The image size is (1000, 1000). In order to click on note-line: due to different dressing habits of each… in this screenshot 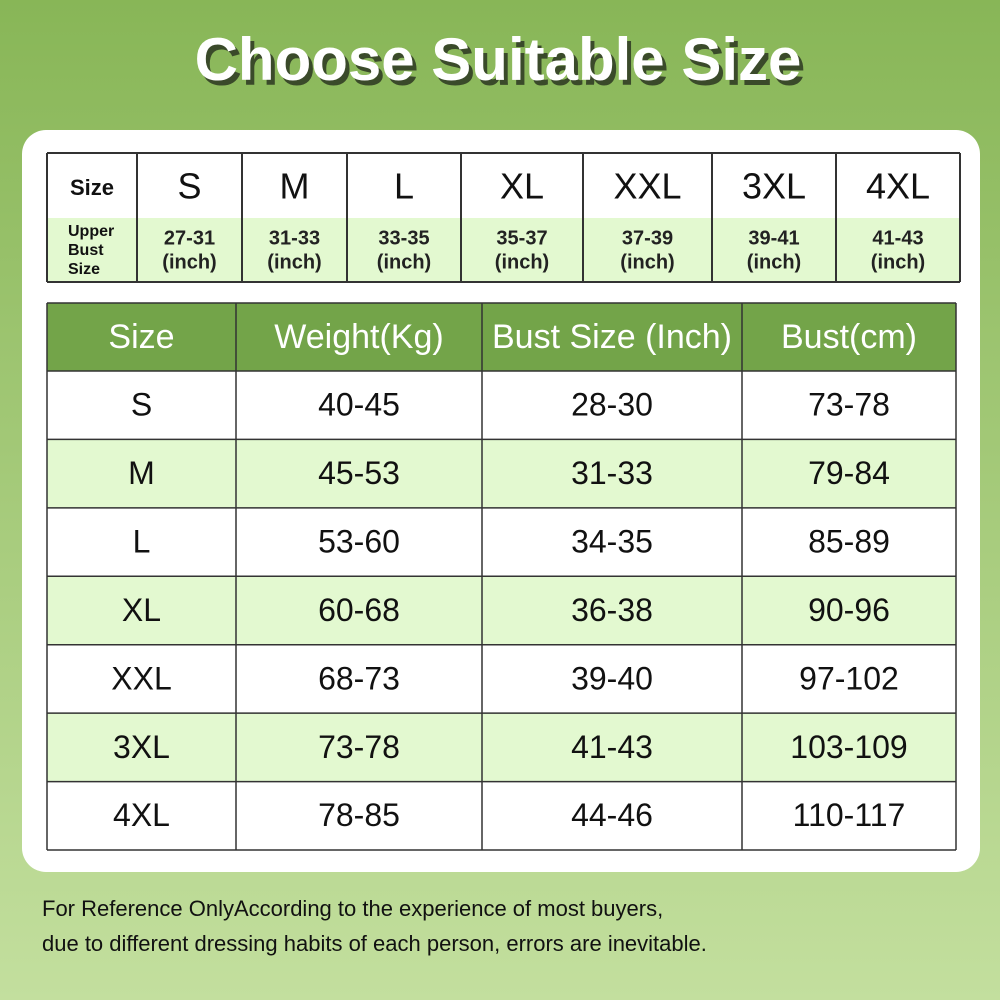, I will do `click(374, 943)`.